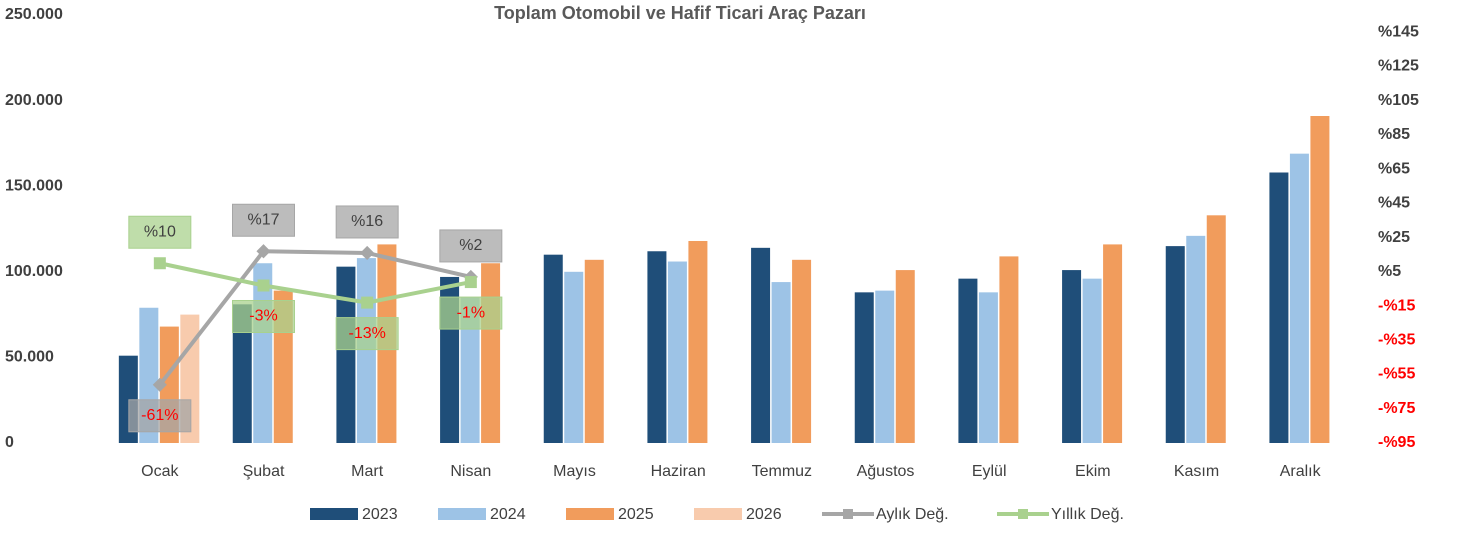 This screenshot has width=1461, height=538. I want to click on y-tick-label: 200.000, so click(34, 100).